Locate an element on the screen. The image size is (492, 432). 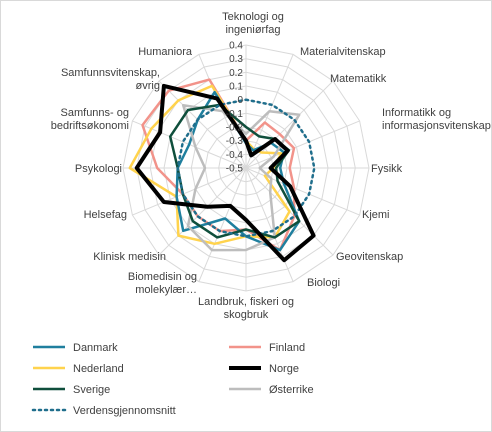
tick-label: -0.2 is located at coordinates (235, 128).